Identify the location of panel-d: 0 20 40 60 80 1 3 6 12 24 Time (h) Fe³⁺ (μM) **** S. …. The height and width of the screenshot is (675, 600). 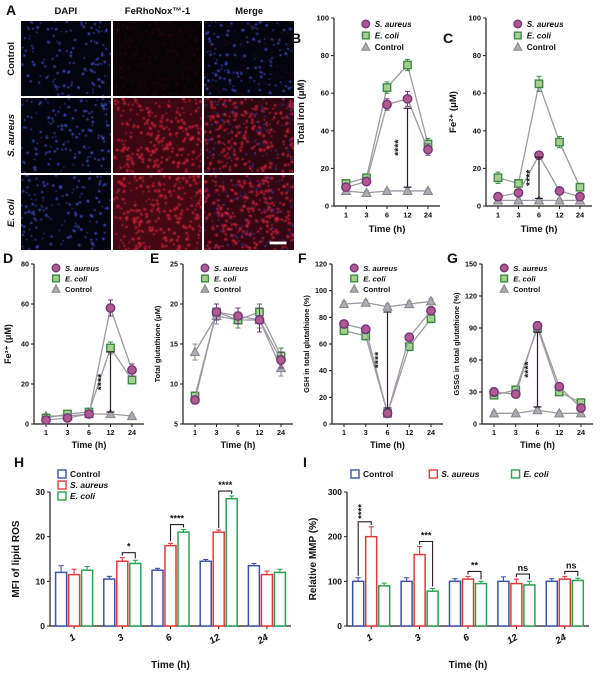
(75, 359).